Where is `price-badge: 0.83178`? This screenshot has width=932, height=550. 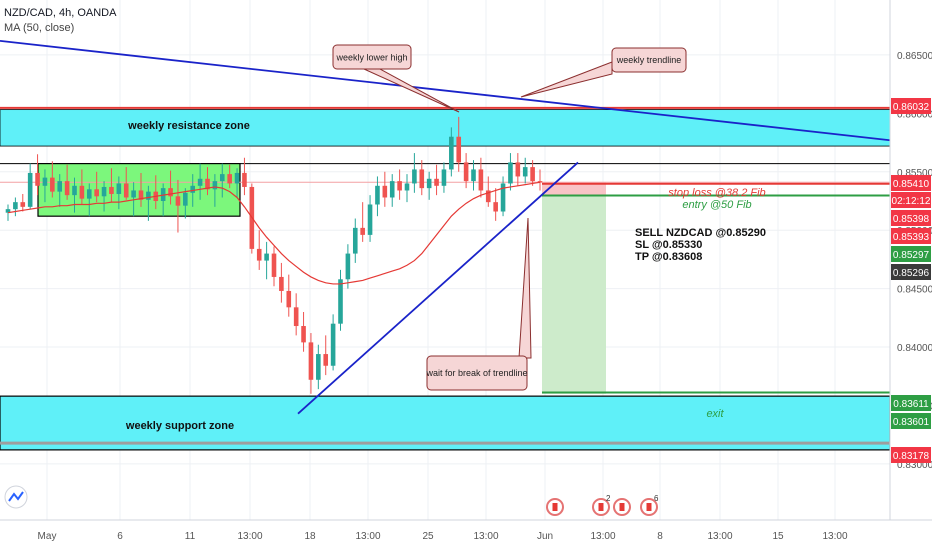
price-badge: 0.83178 is located at coordinates (911, 455).